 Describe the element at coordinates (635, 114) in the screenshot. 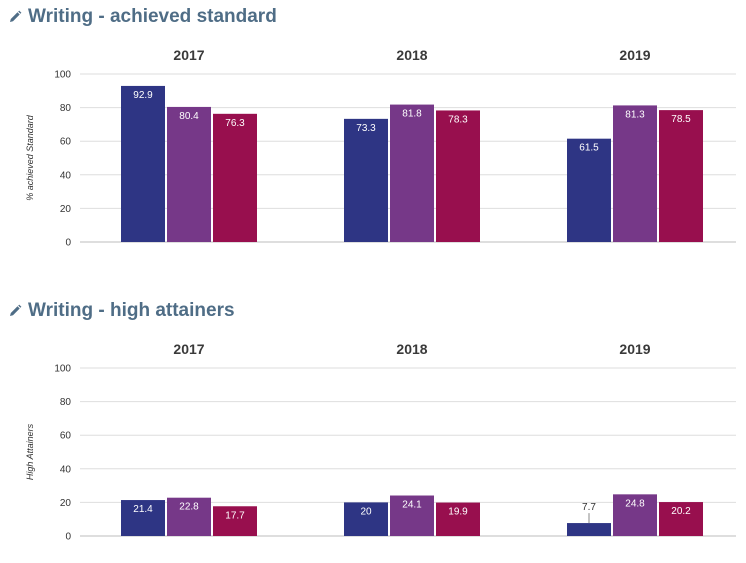

I see `data-label: 81.3` at that location.